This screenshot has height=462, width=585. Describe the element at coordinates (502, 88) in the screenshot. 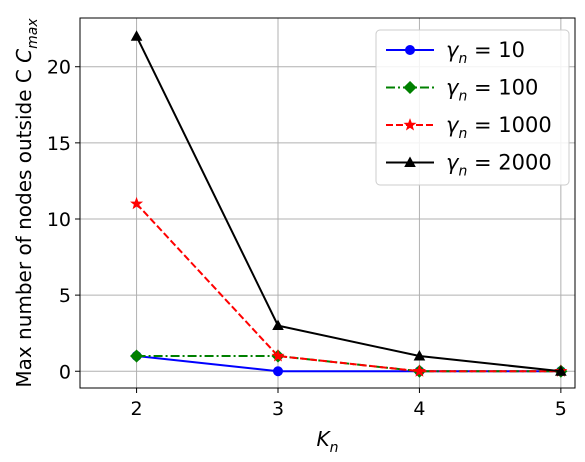

I see `legend-label-value: = 100` at that location.